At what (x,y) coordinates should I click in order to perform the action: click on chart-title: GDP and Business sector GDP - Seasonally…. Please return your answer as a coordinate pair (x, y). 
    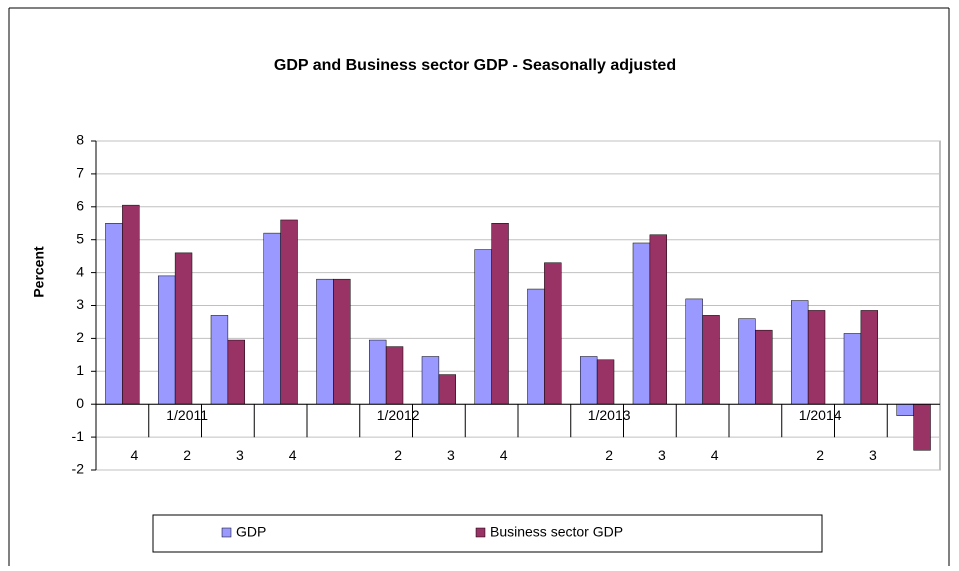
    Looking at the image, I should click on (475, 65).